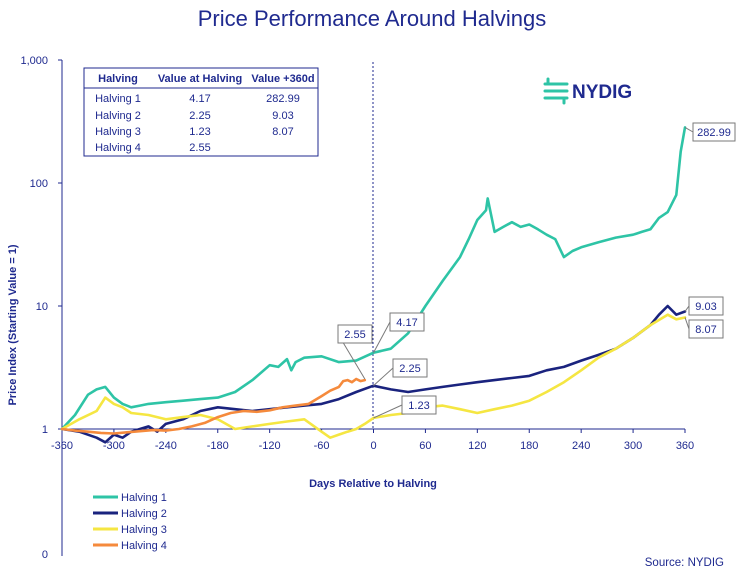  I want to click on legend-label: Halving 2, so click(144, 514).